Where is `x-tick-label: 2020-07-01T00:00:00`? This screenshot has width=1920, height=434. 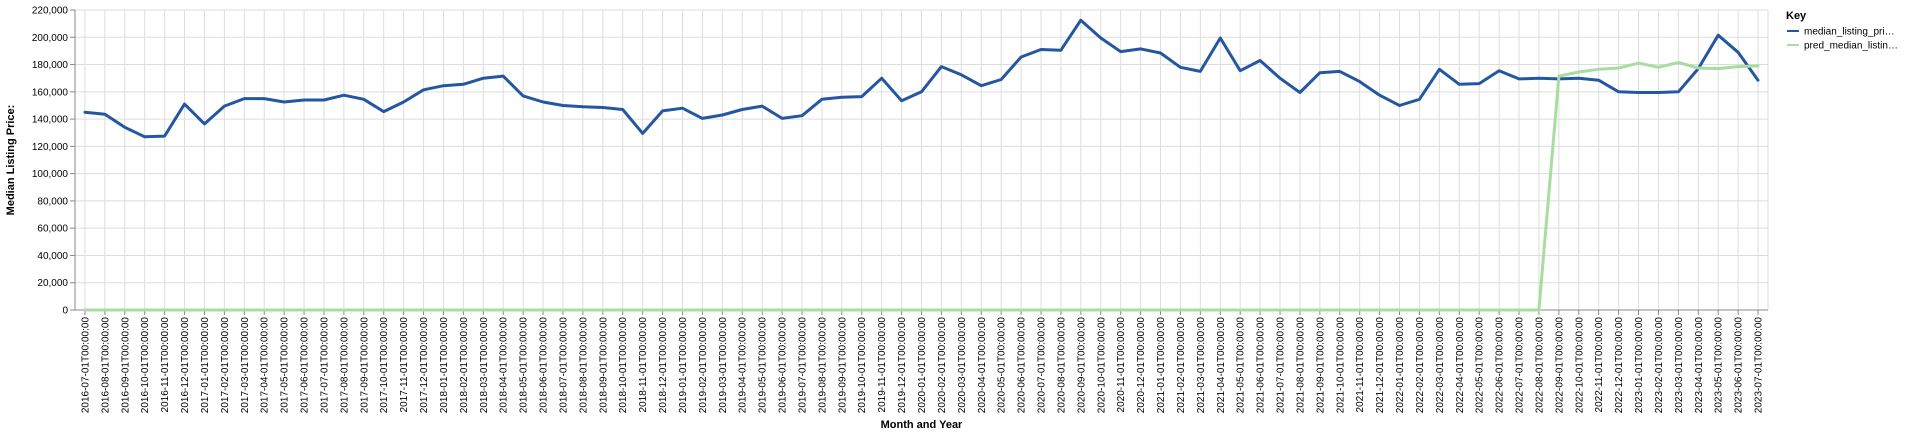 x-tick-label: 2020-07-01T00:00:00 is located at coordinates (1042, 365).